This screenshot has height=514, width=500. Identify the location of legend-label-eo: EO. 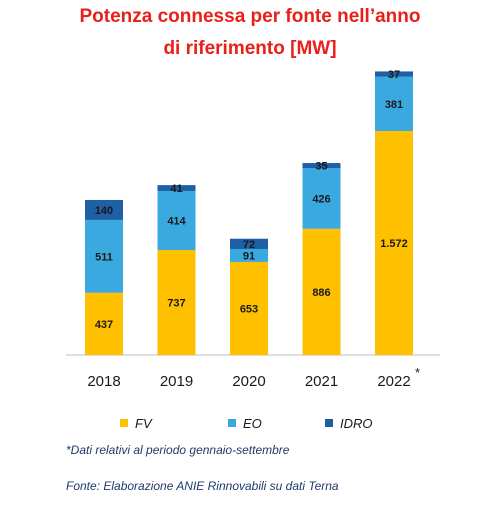
(252, 423).